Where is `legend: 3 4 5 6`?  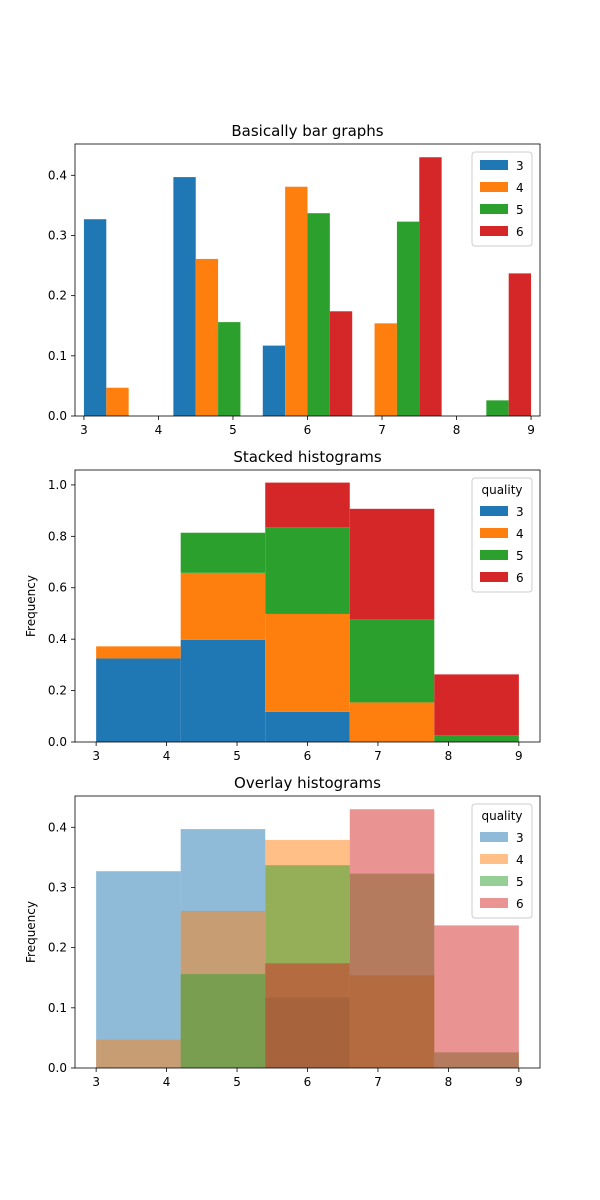 legend: 3 4 5 6 is located at coordinates (502, 199).